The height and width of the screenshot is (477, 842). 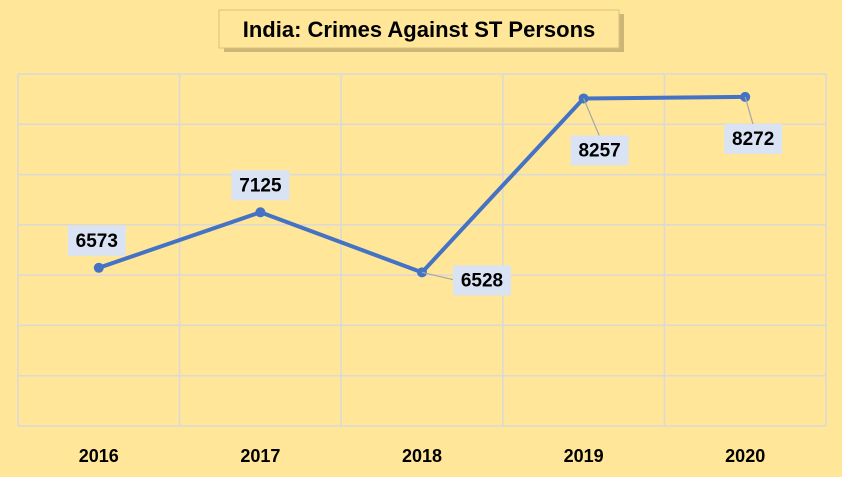 I want to click on data-label: 8272, so click(x=753, y=139).